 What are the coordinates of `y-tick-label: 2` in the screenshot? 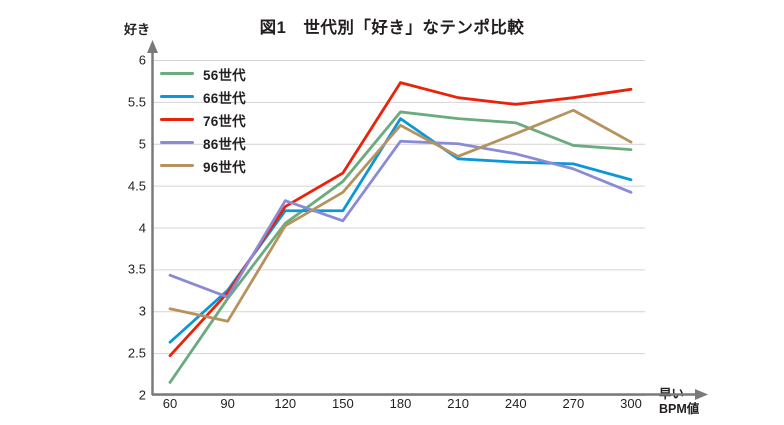 It's located at (142, 395).